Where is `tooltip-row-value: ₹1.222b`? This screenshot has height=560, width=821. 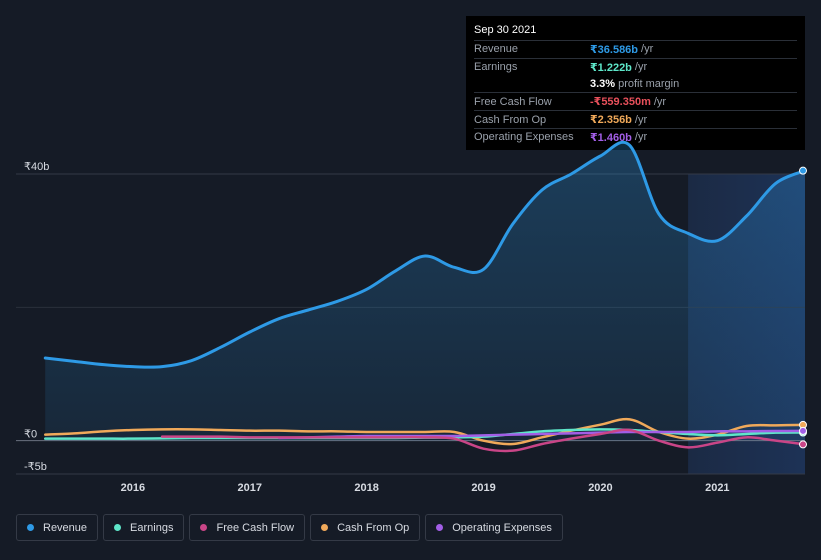
tooltip-row-value: ₹1.222b is located at coordinates (611, 67).